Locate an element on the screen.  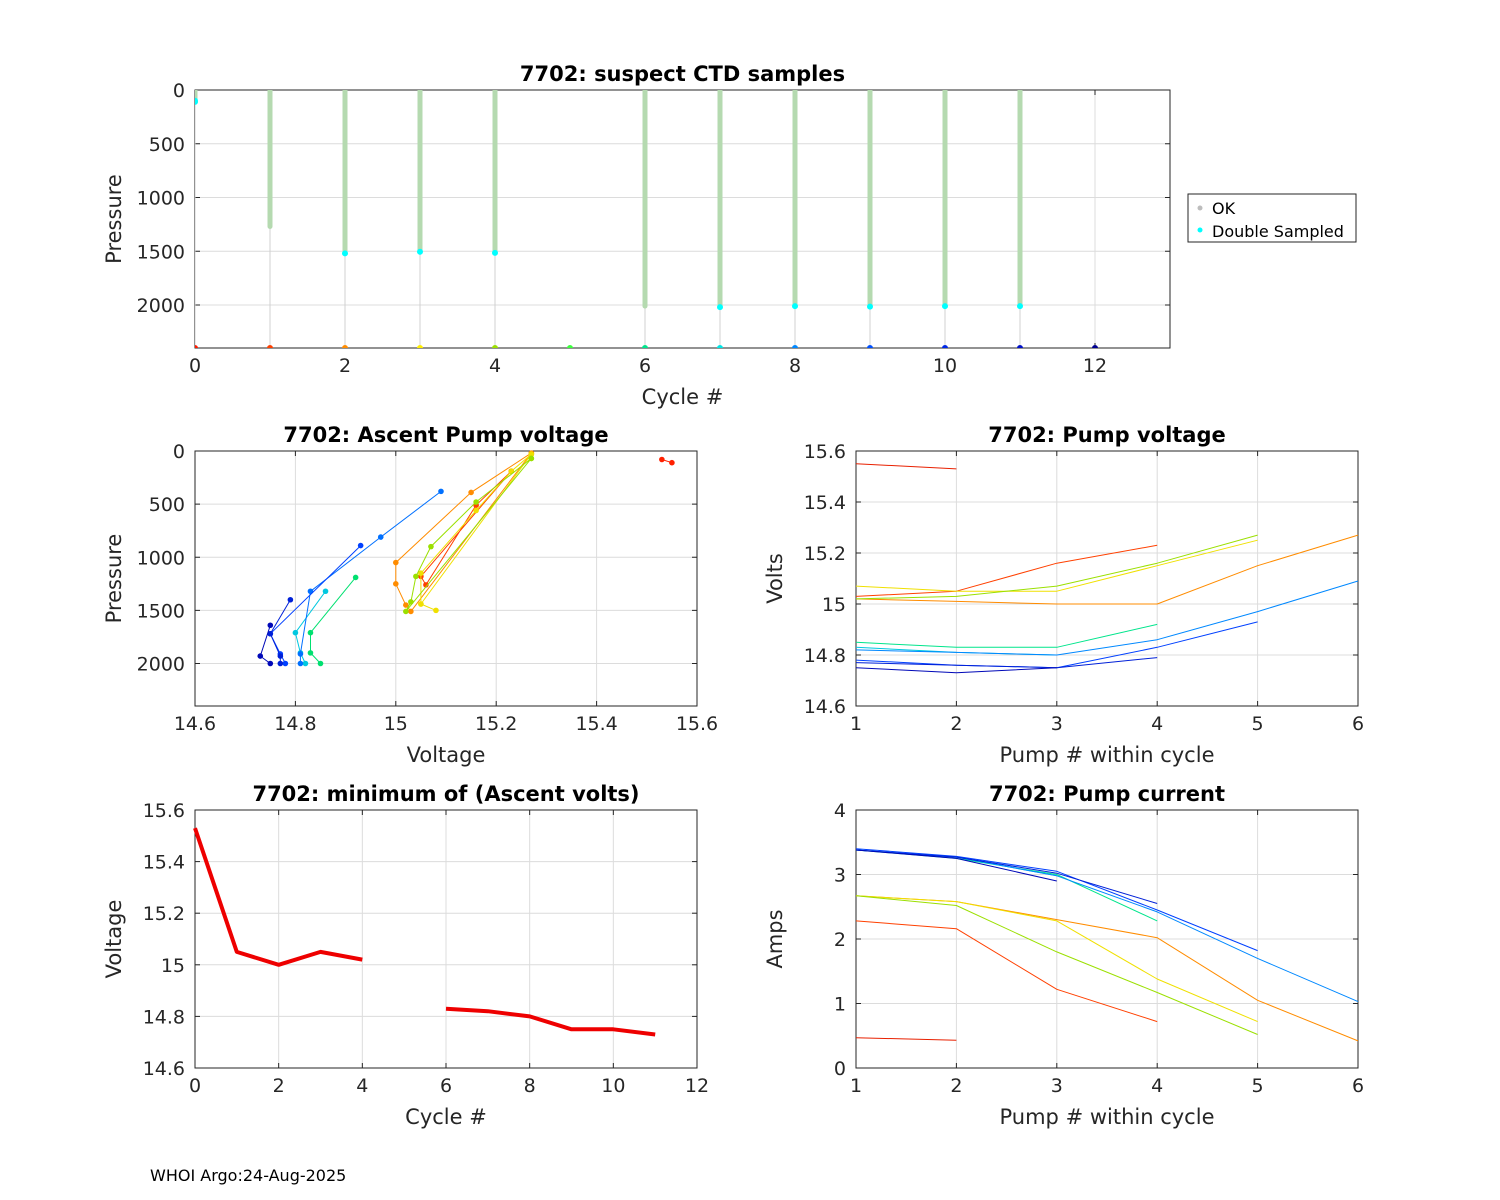
x-tick-label: 5 is located at coordinates (1258, 1086).